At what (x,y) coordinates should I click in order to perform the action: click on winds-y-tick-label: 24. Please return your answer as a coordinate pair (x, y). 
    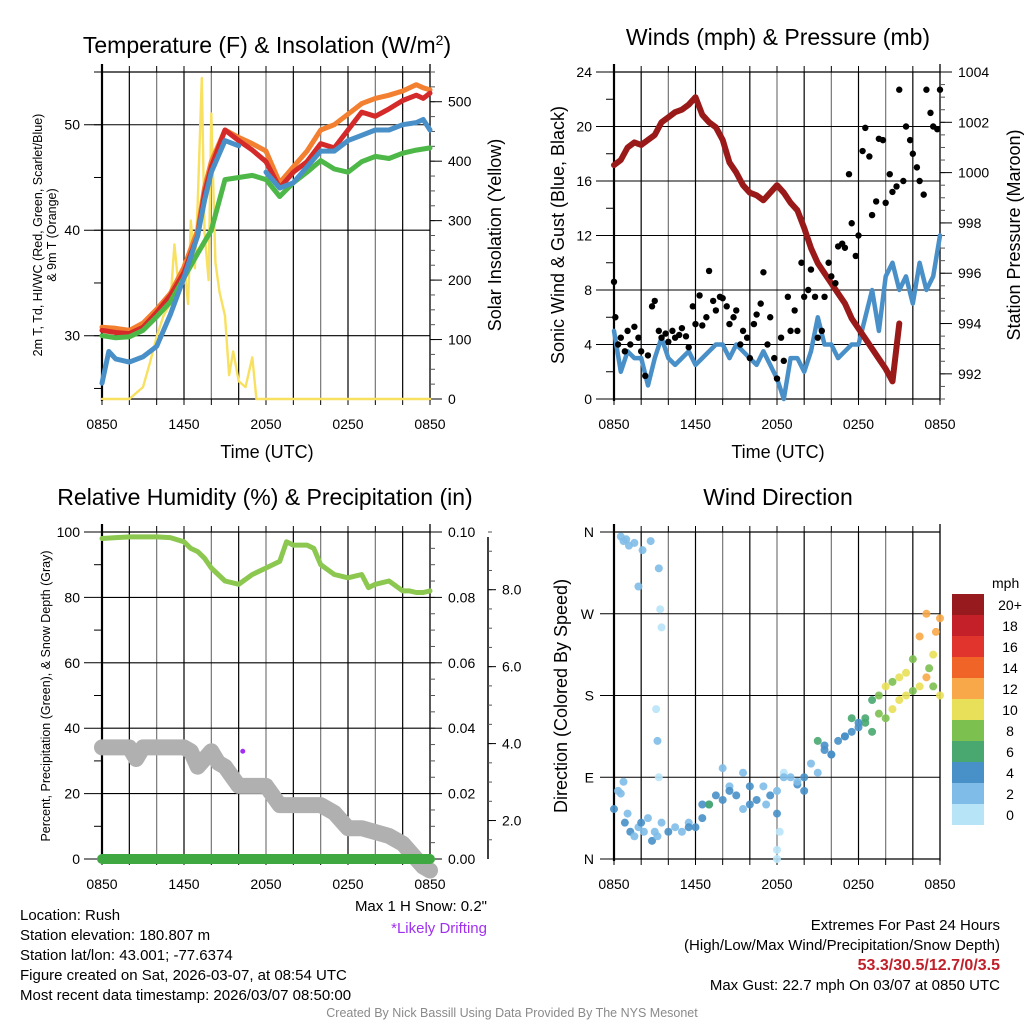
    Looking at the image, I should click on (584, 72).